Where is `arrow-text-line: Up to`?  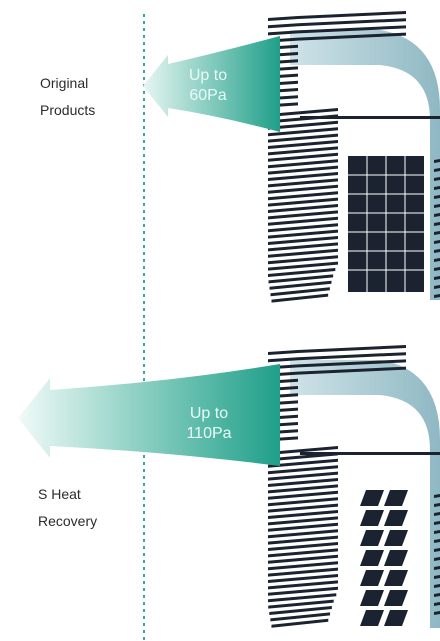
arrow-text-line: Up to is located at coordinates (209, 413).